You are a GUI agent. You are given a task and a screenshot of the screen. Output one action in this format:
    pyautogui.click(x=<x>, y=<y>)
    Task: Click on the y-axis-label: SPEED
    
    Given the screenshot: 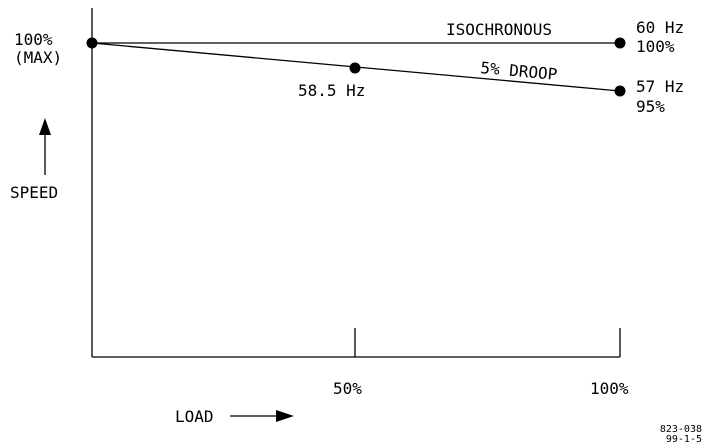 What is the action you would take?
    pyautogui.click(x=34, y=192)
    